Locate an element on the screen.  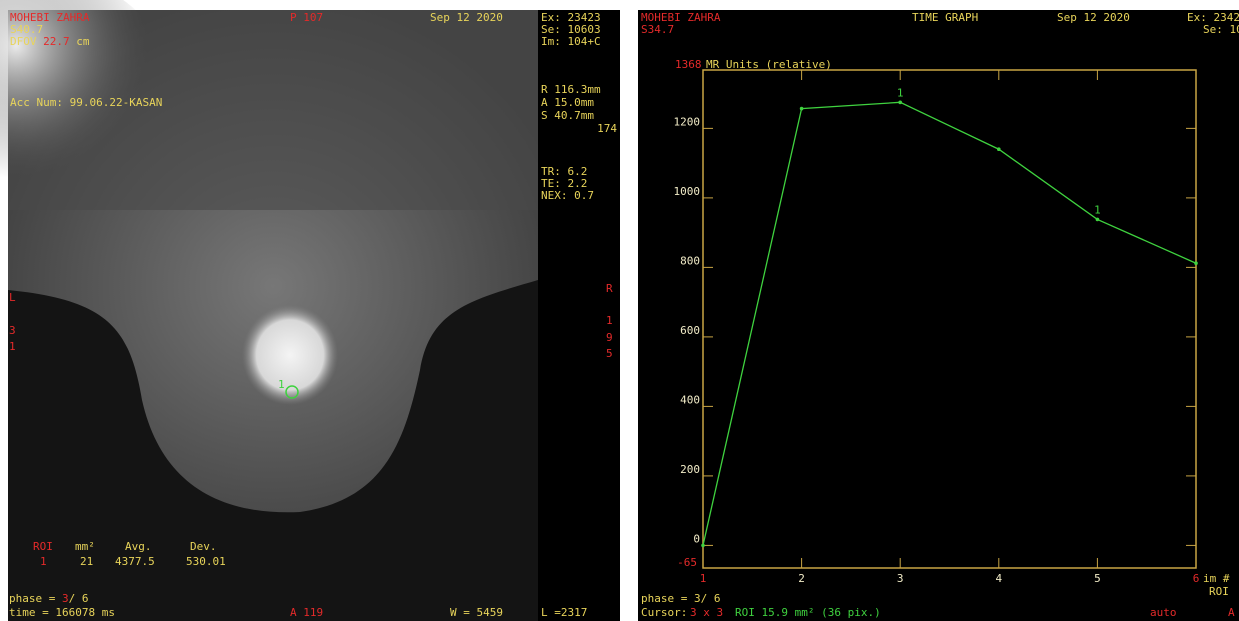
side-mark: 3 is located at coordinates (12, 330).